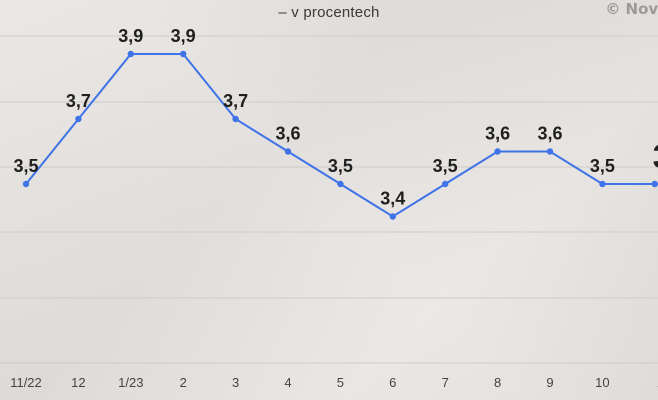  I want to click on x-tick-label: 9, so click(549, 382).